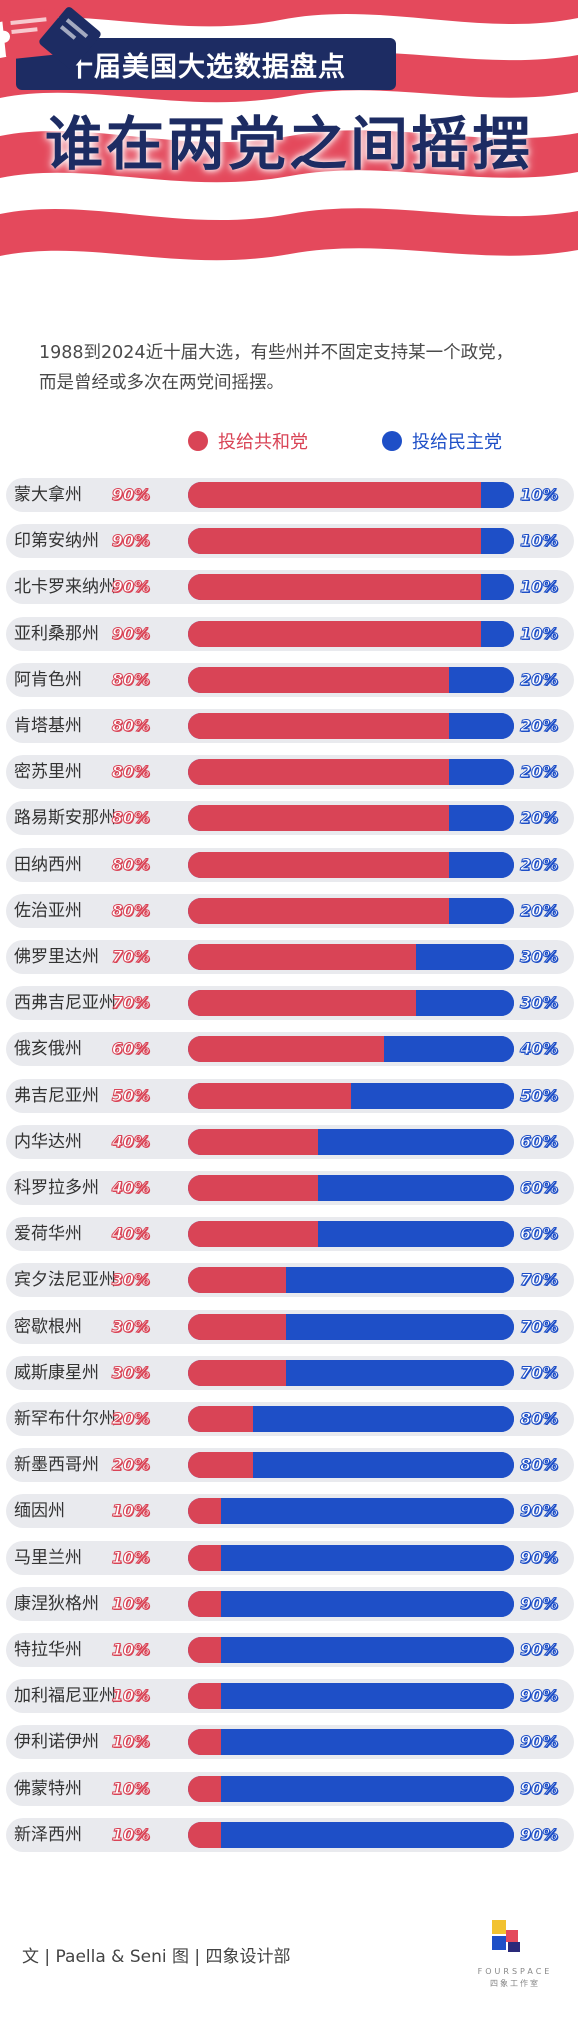 This screenshot has height=2032, width=578. I want to click on state-label: 新泽西州, so click(48, 1834).